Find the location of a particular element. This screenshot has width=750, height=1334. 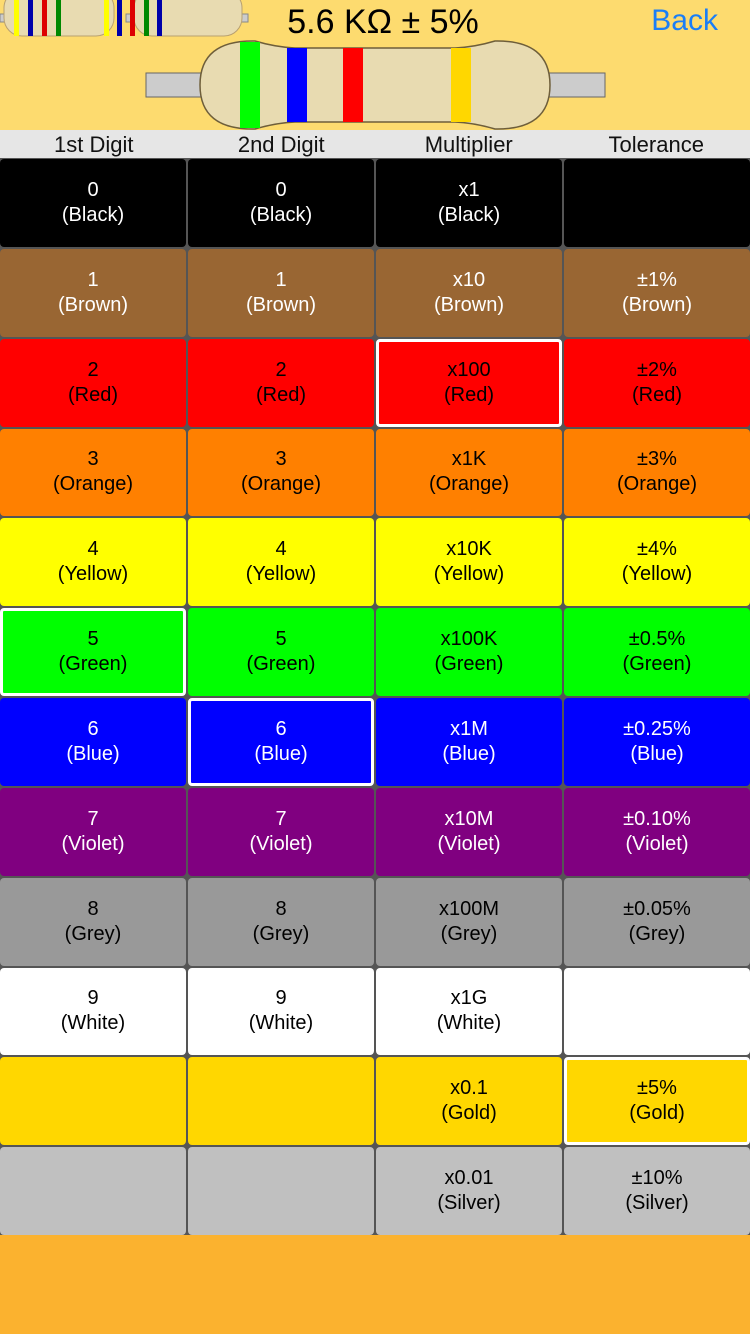

tolerance-option: ±5% (Gold) is located at coordinates (657, 1101).